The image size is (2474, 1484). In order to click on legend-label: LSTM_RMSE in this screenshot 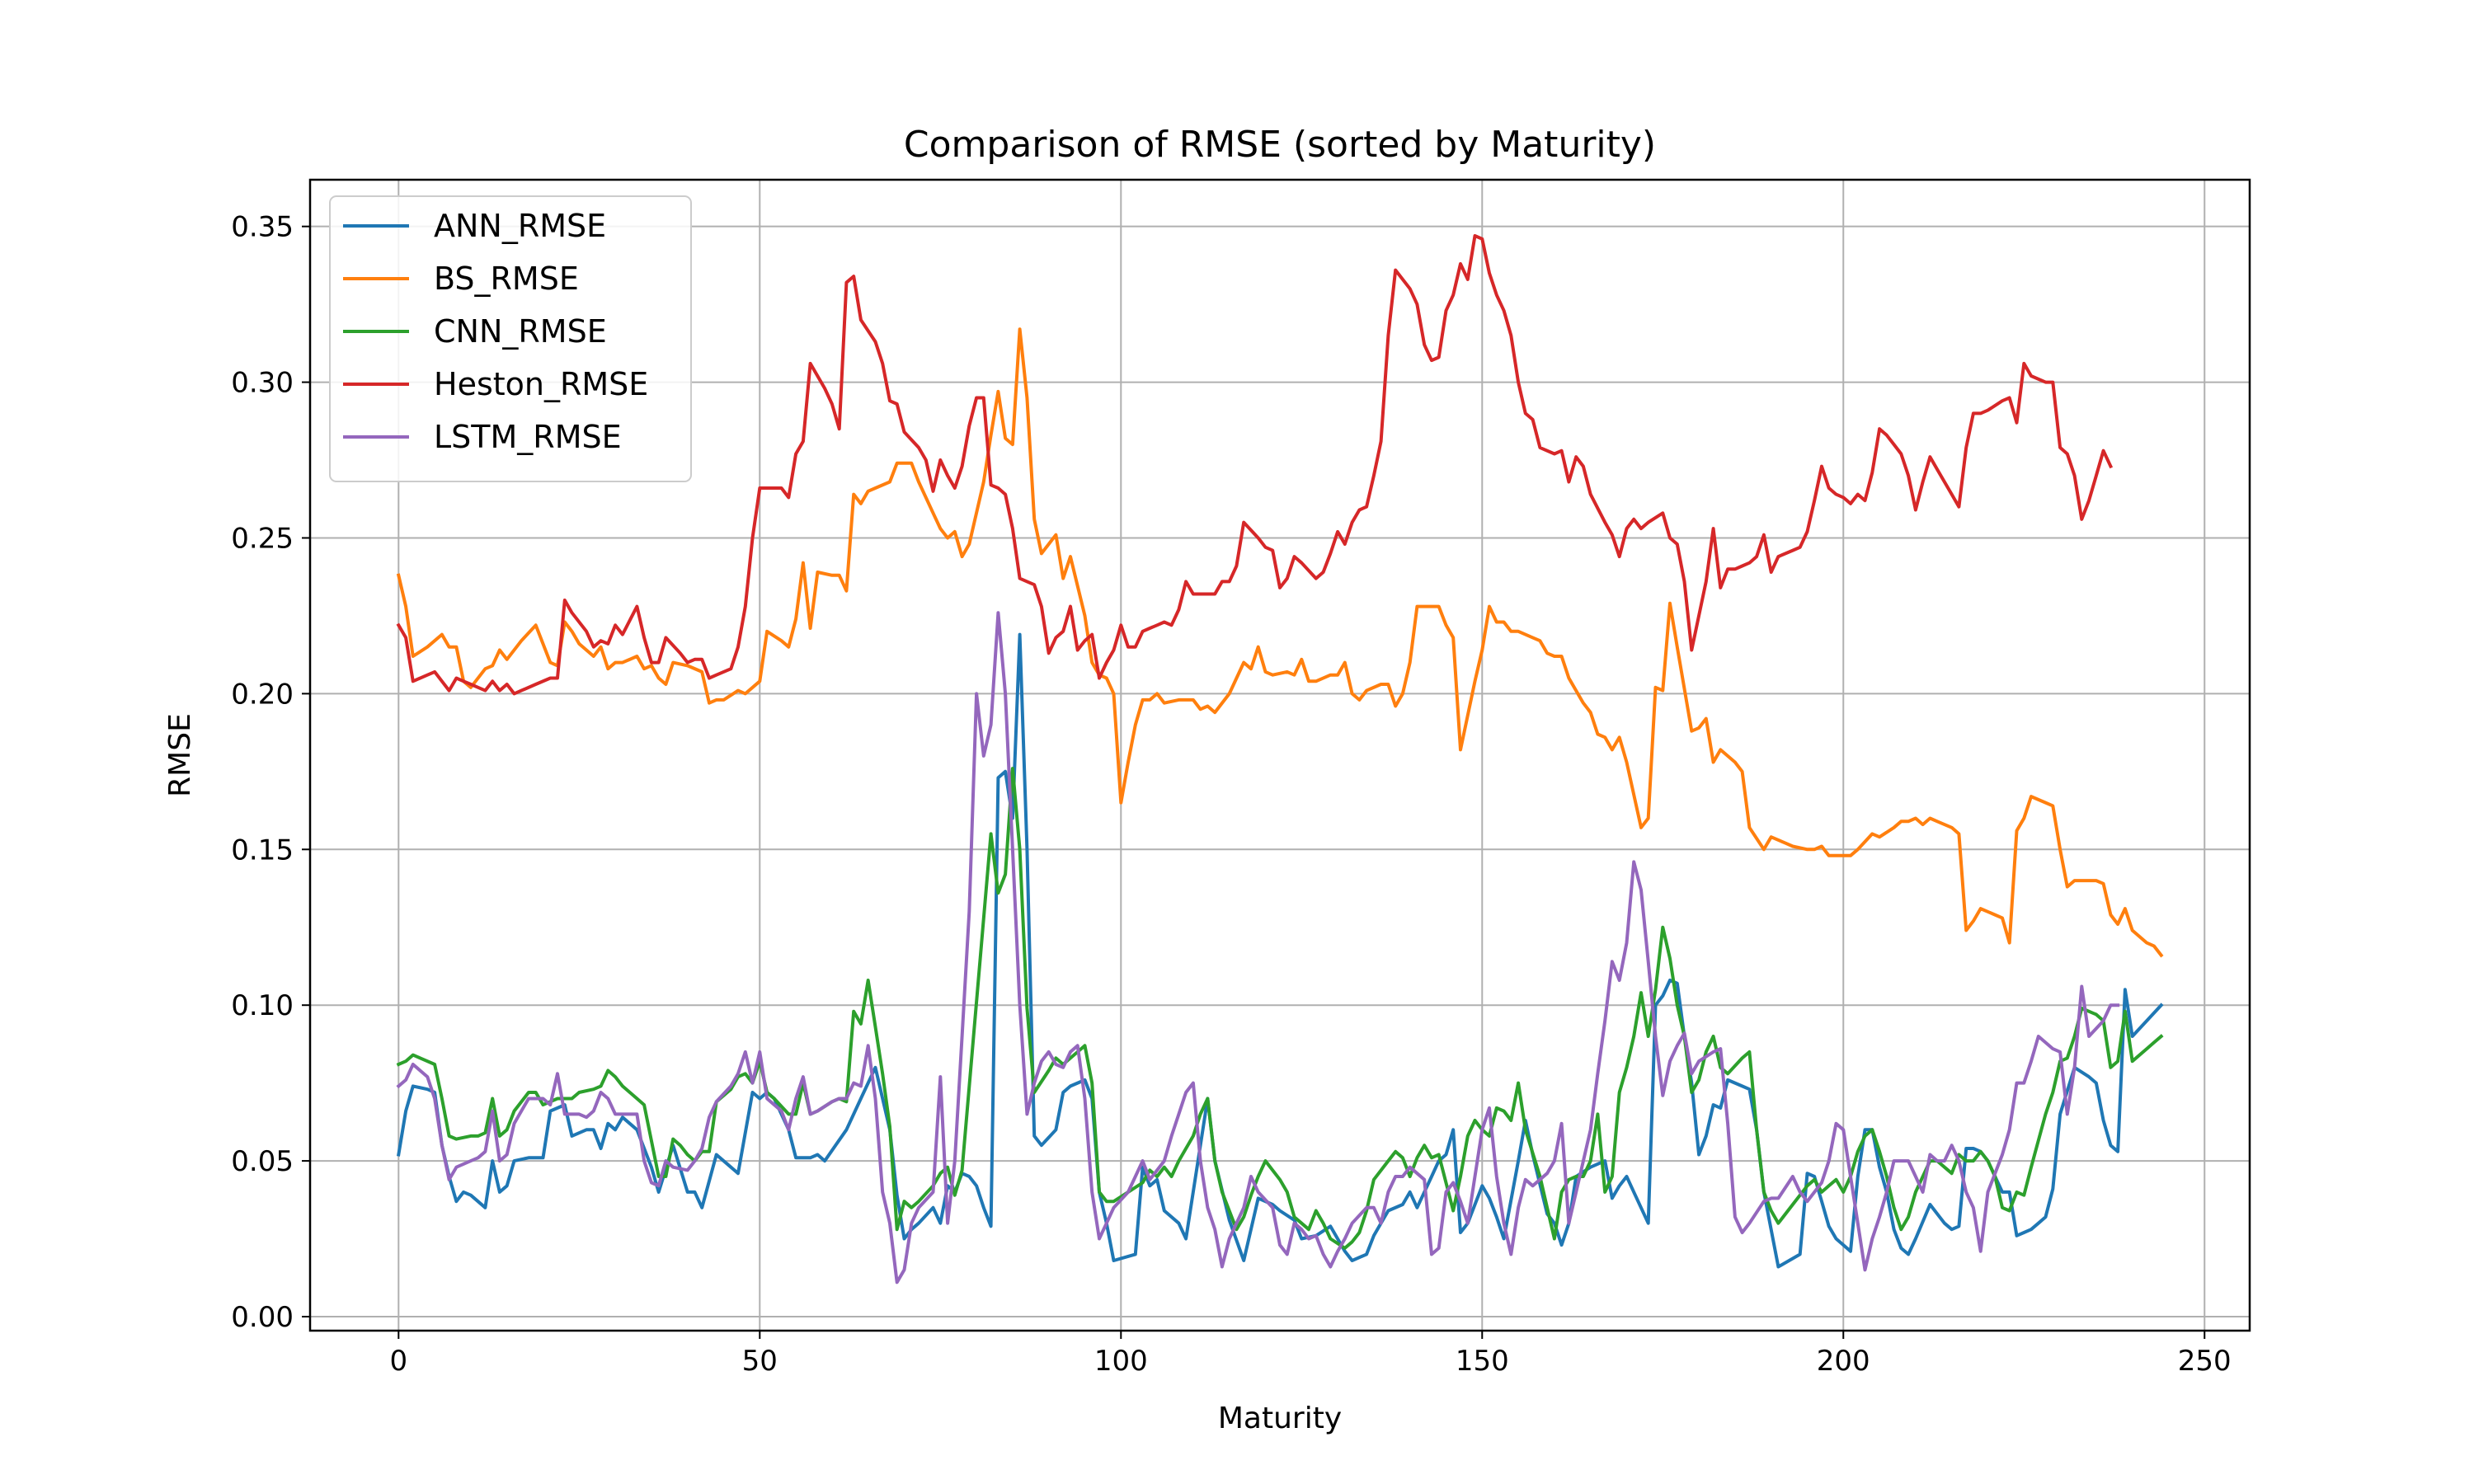, I will do `click(528, 437)`.